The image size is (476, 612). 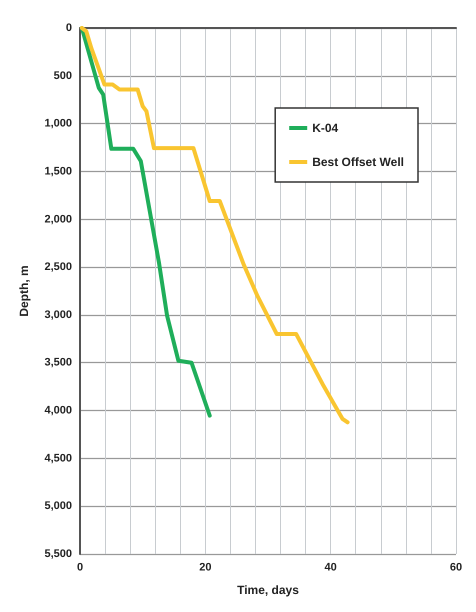 What do you see at coordinates (58, 219) in the screenshot?
I see `y-tick-label: 2,000` at bounding box center [58, 219].